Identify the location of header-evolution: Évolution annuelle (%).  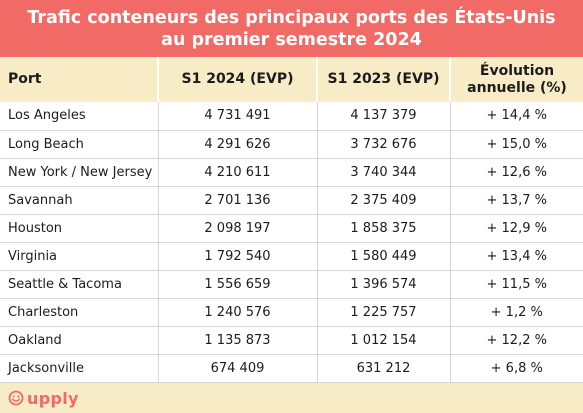
(516, 79).